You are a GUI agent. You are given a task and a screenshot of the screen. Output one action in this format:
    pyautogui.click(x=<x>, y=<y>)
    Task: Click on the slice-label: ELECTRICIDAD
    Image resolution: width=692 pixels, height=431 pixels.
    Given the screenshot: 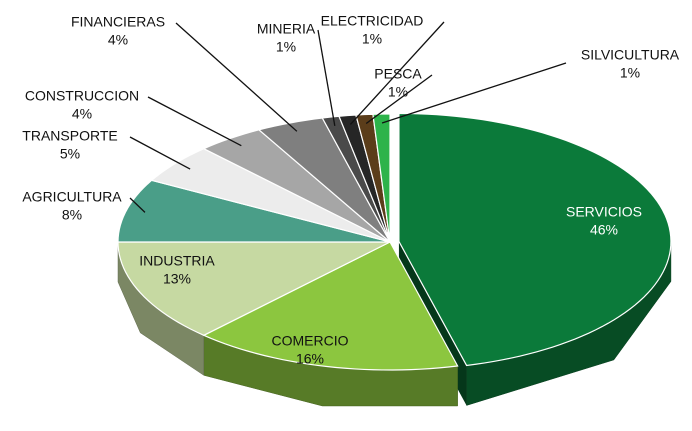 What is the action you would take?
    pyautogui.click(x=372, y=21)
    